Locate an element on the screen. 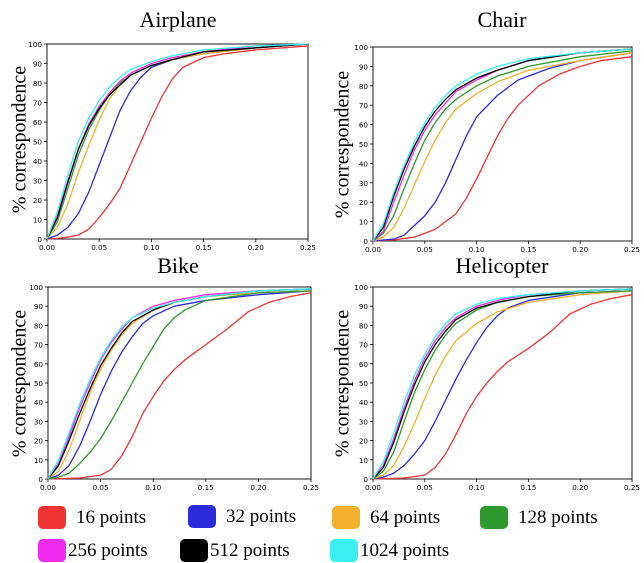 This screenshot has height=563, width=644. series-line-128-points is located at coordinates (502, 146).